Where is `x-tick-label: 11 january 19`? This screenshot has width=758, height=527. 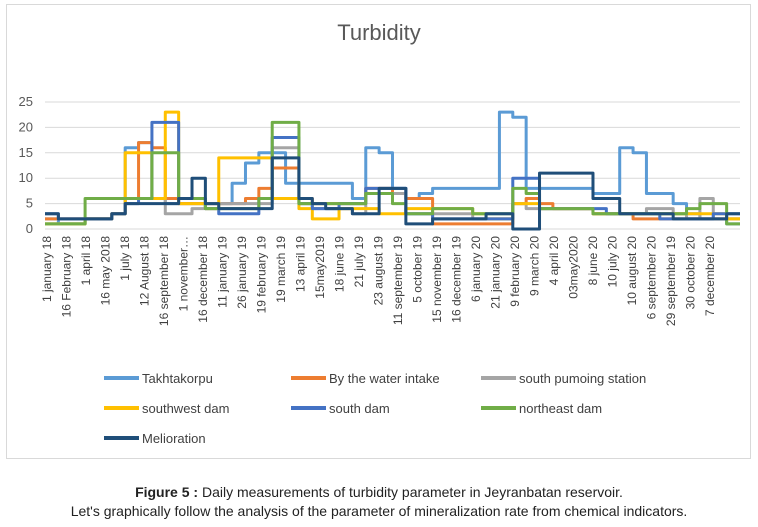
x-tick-label: 11 january 19 is located at coordinates (223, 272).